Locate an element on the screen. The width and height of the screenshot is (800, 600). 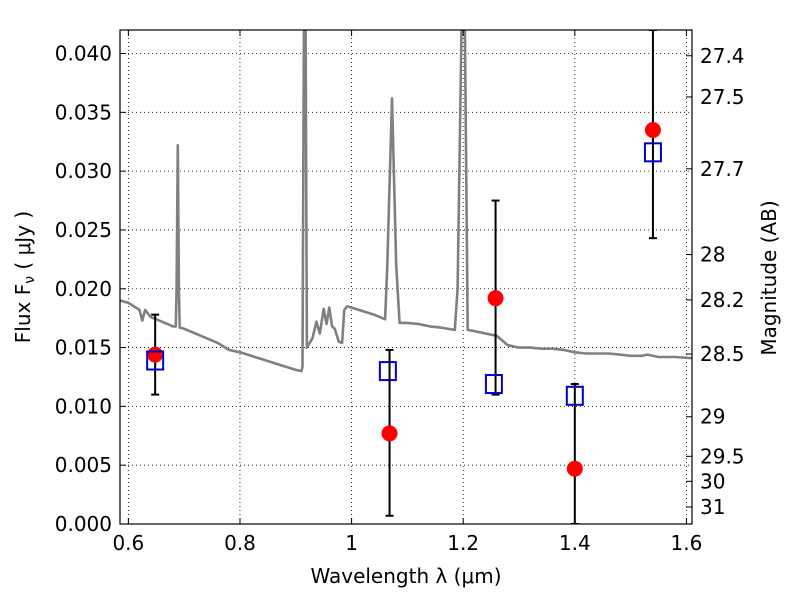
y-axis-label-main: Flux F is located at coordinates (23, 313).